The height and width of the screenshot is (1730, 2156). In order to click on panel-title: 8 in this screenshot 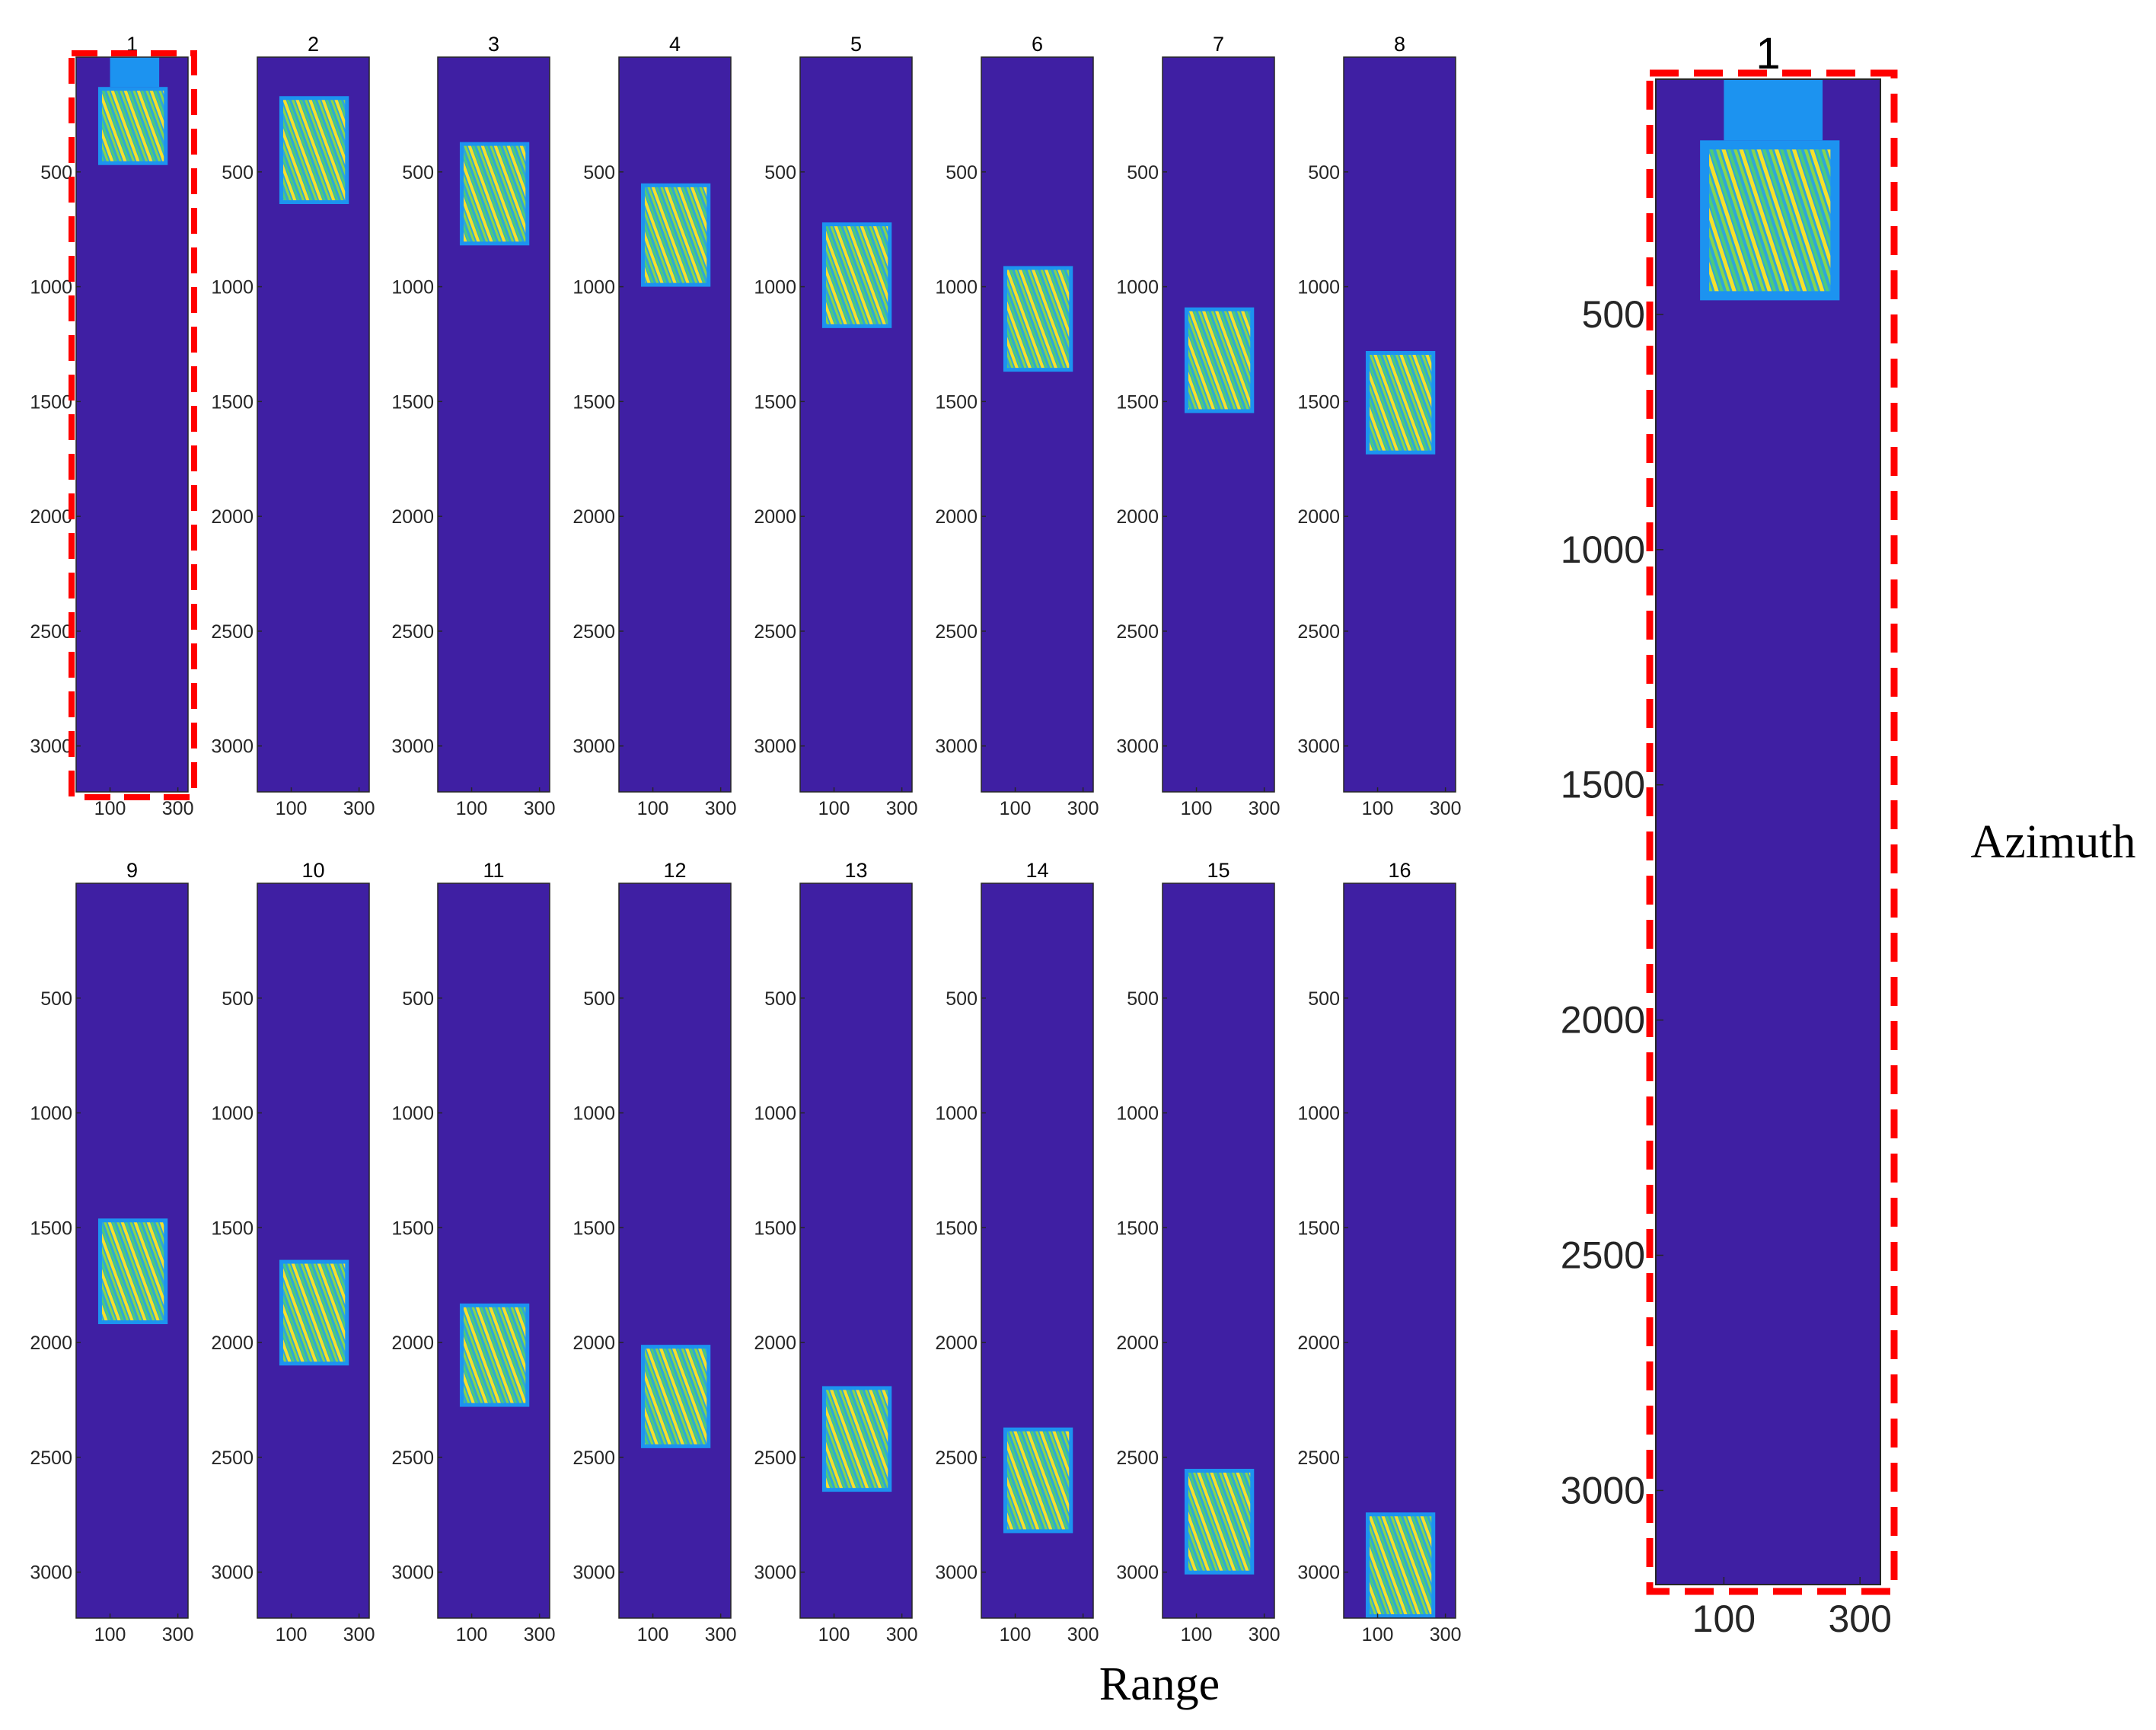, I will do `click(1399, 44)`.